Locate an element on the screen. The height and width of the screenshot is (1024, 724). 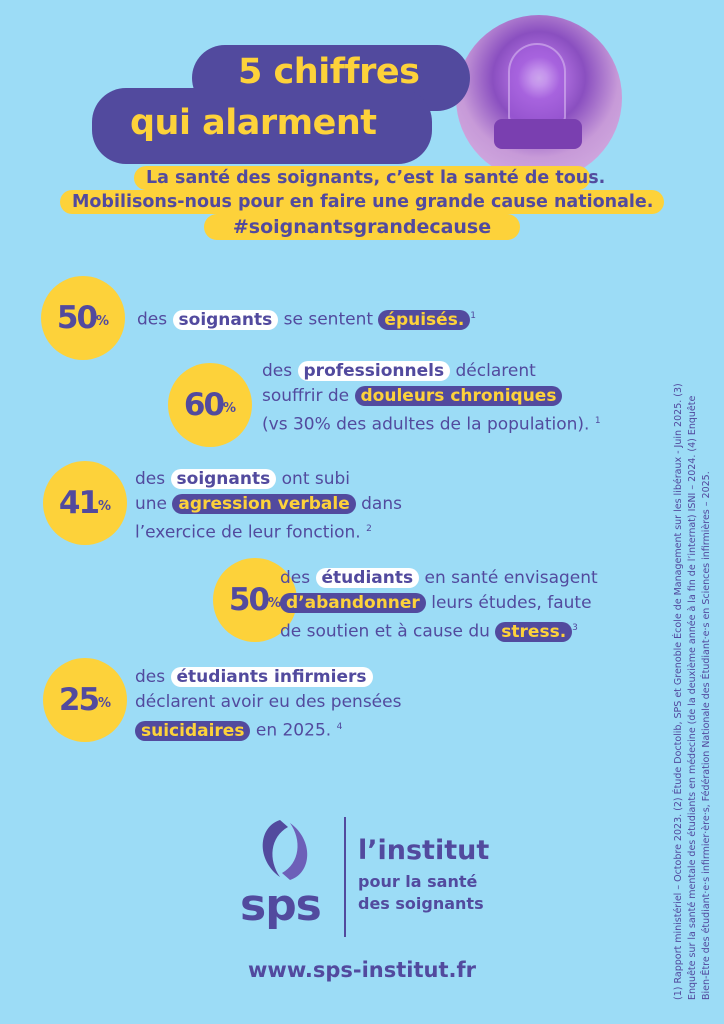
hands-logo-icon is located at coordinates (285, 850).